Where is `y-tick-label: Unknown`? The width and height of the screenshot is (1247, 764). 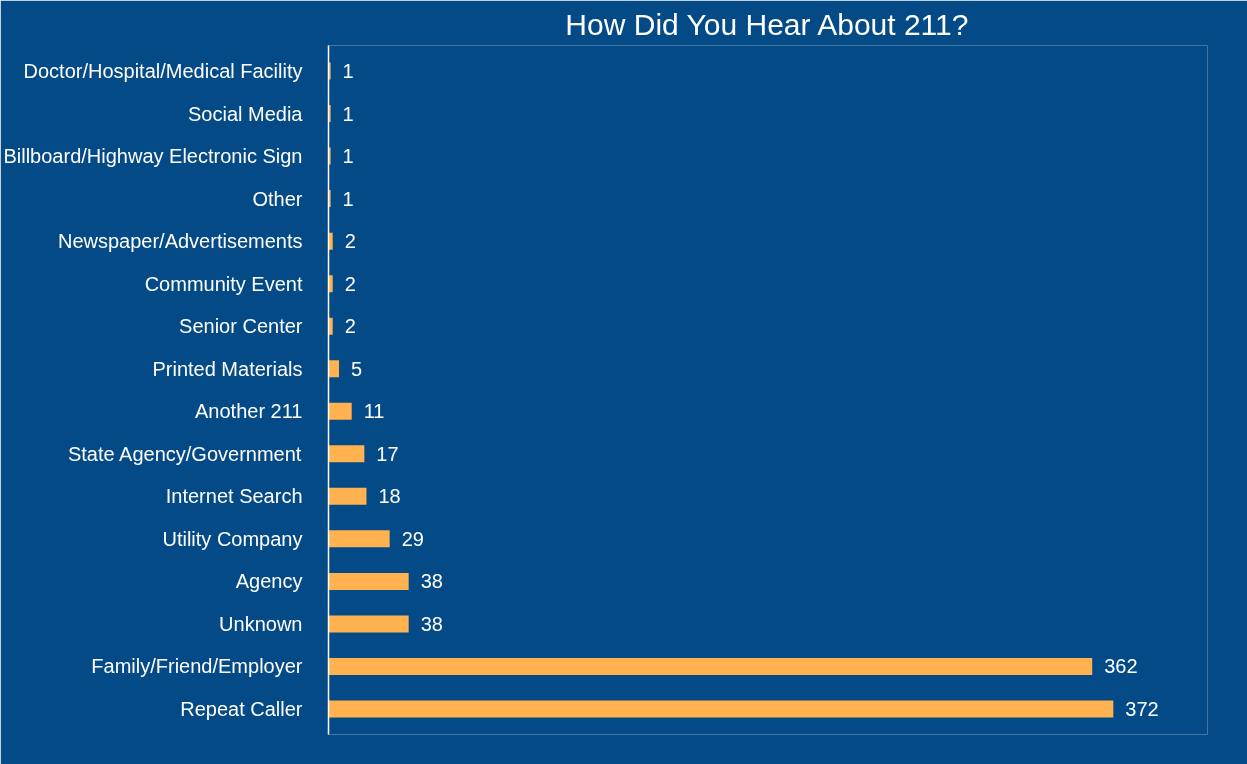 y-tick-label: Unknown is located at coordinates (261, 623).